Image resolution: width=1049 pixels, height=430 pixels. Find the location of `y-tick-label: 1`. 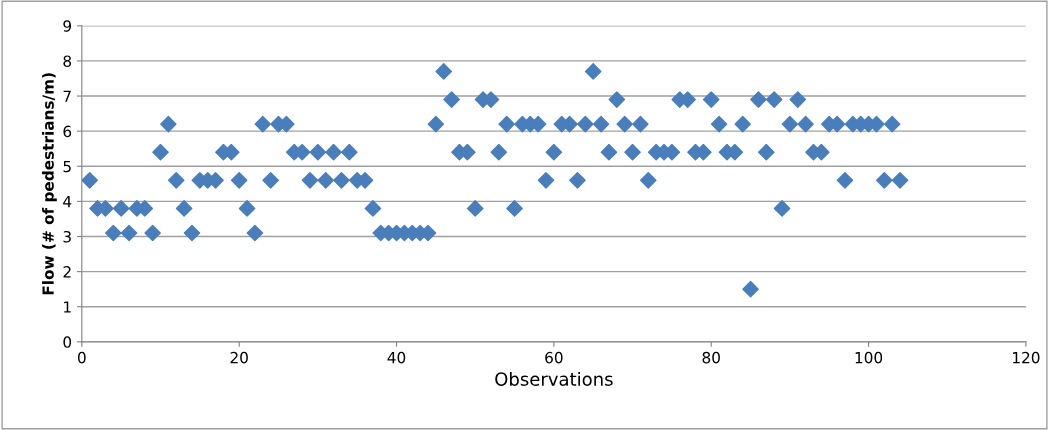

y-tick-label: 1 is located at coordinates (67, 307).